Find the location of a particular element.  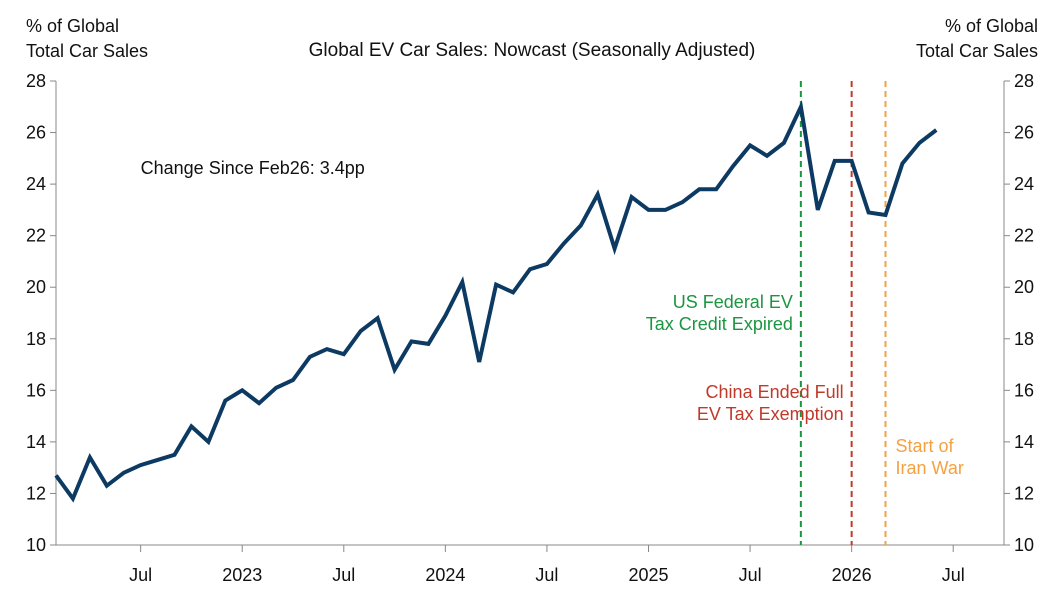

y-tick-label-left: 14 is located at coordinates (36, 442).